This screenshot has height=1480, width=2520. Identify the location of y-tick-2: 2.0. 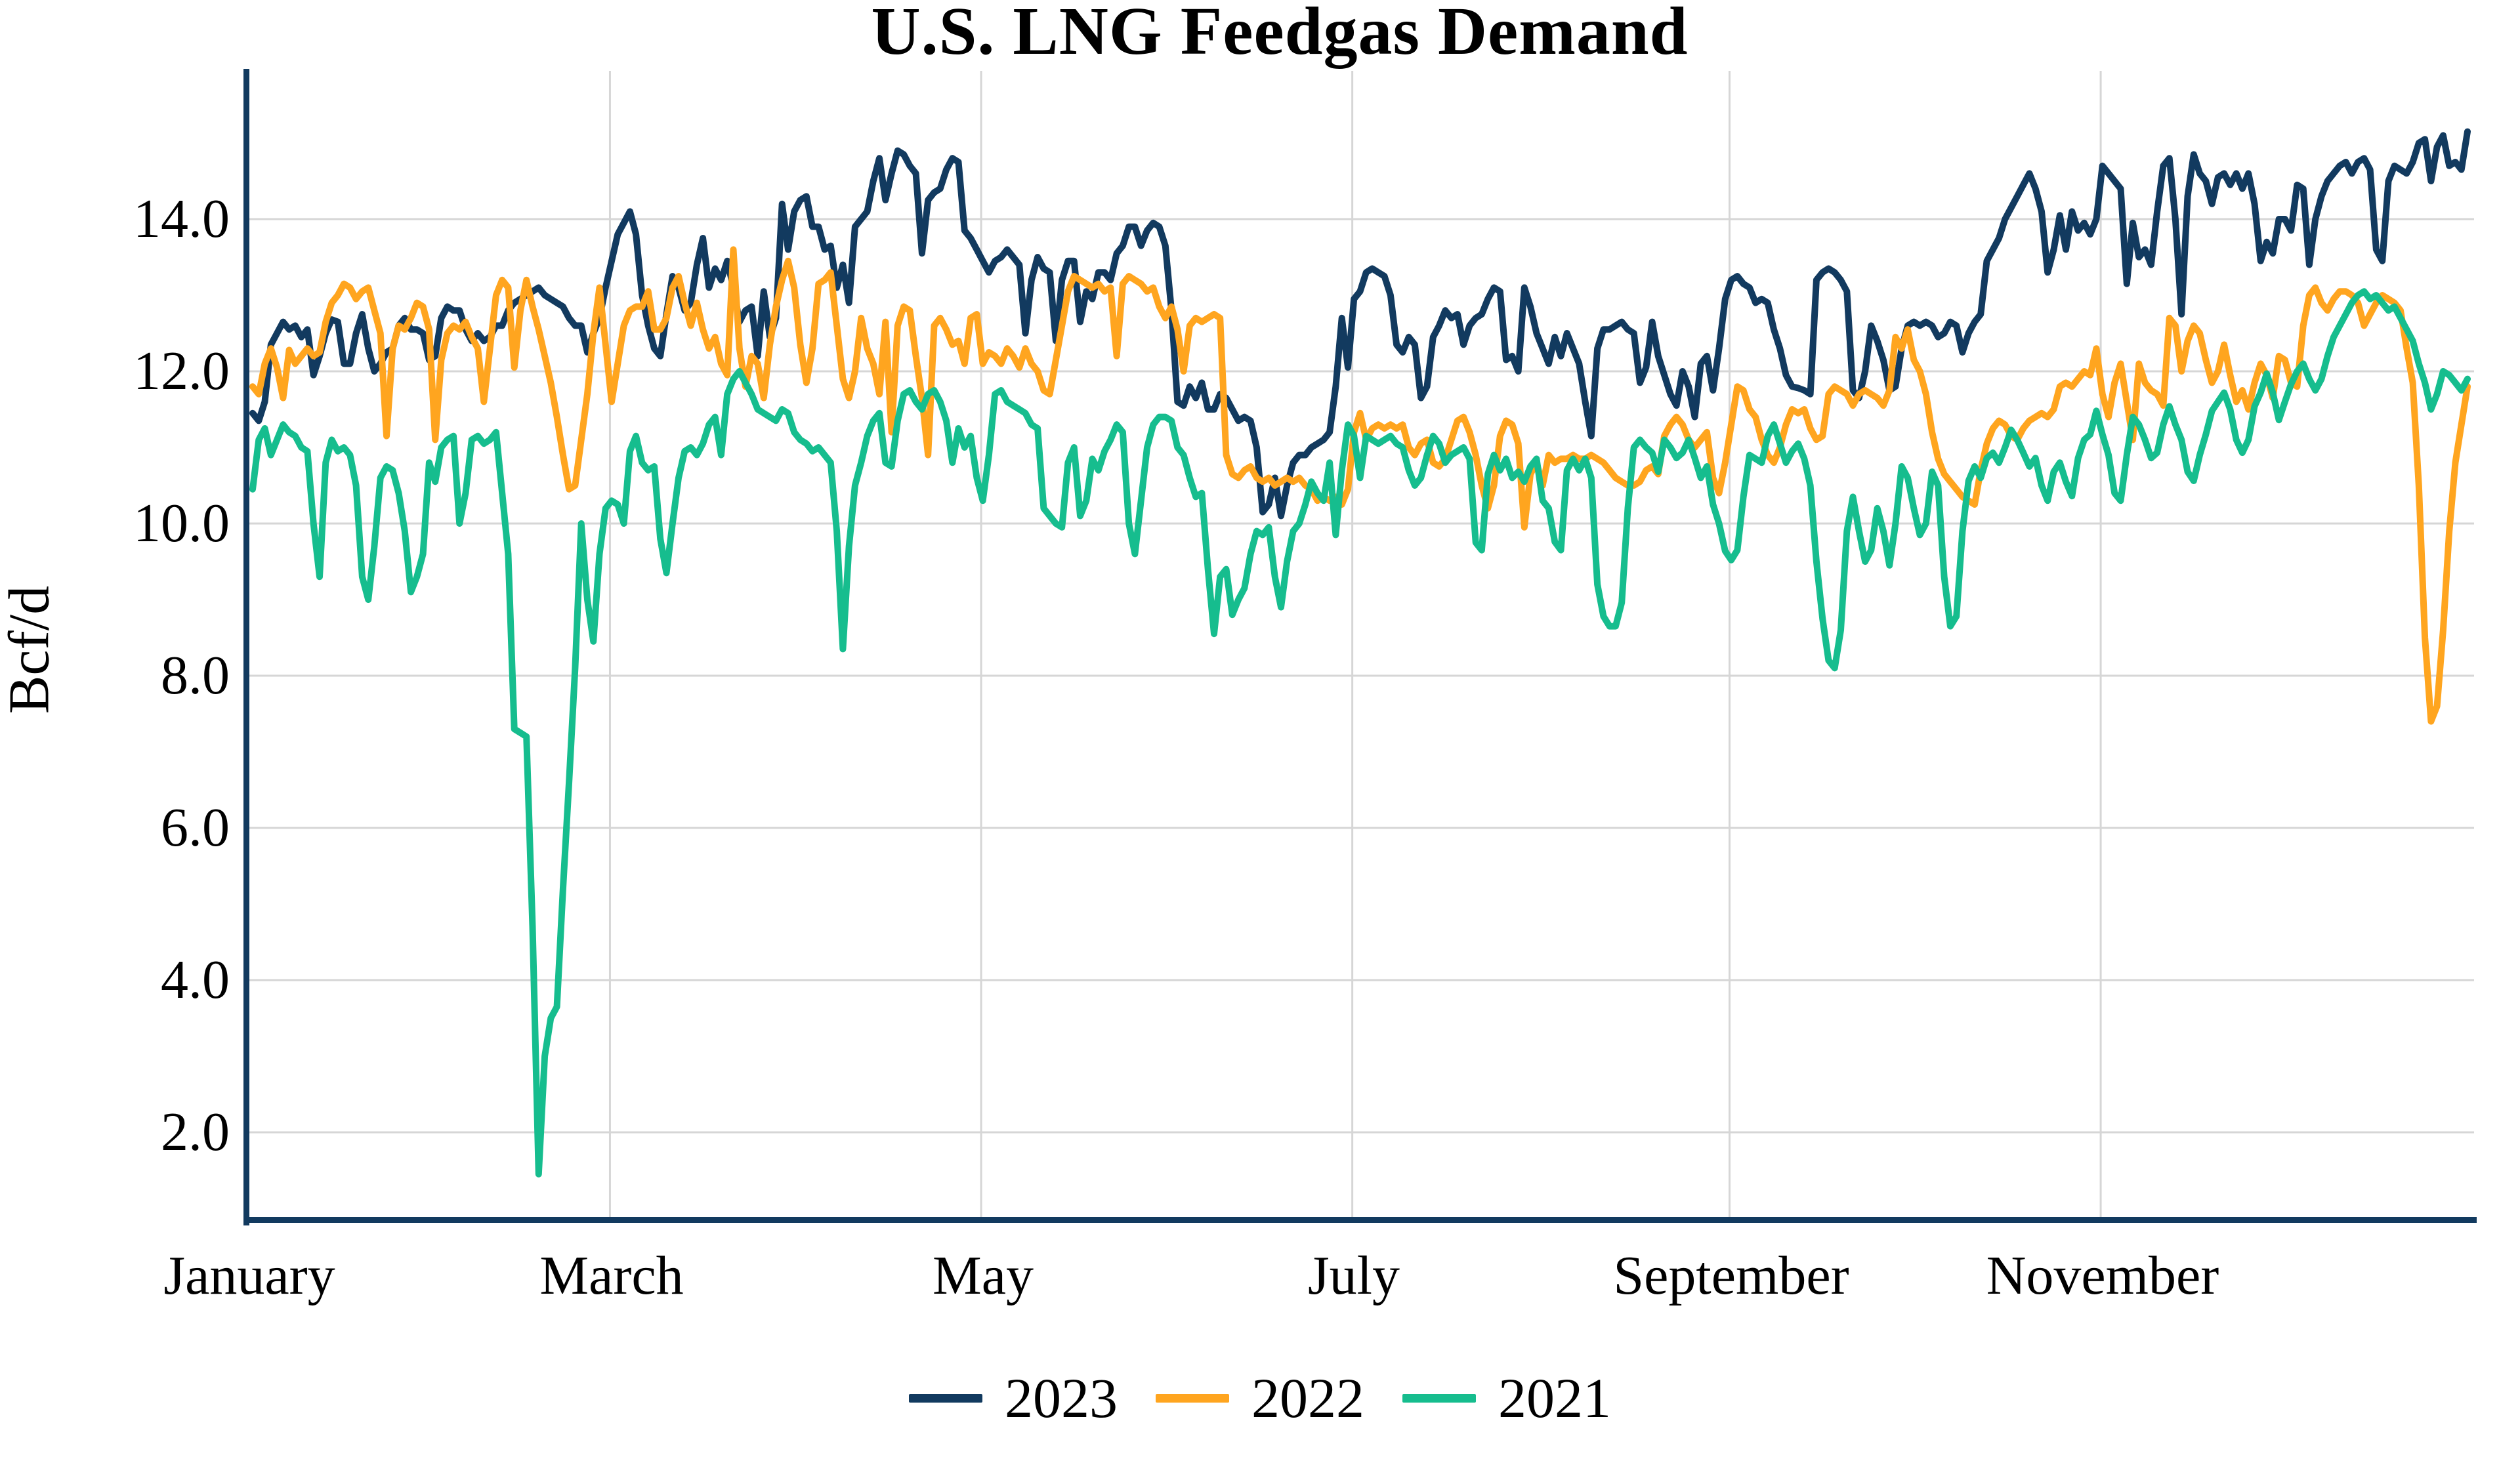
(195, 1131).